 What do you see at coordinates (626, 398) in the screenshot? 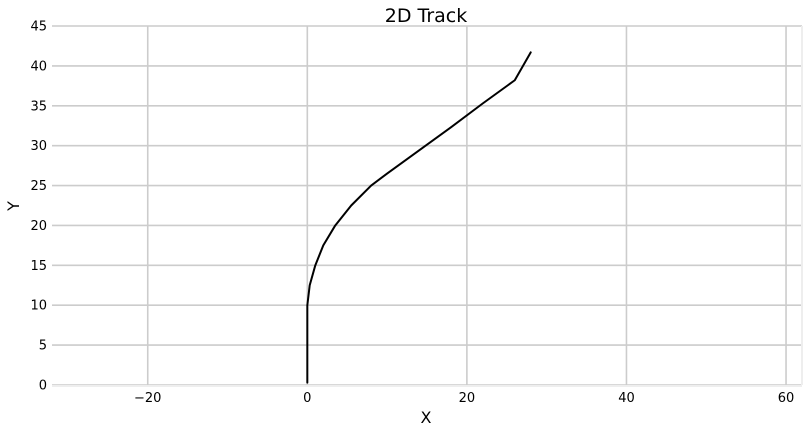
I see `x-tick-label: 40` at bounding box center [626, 398].